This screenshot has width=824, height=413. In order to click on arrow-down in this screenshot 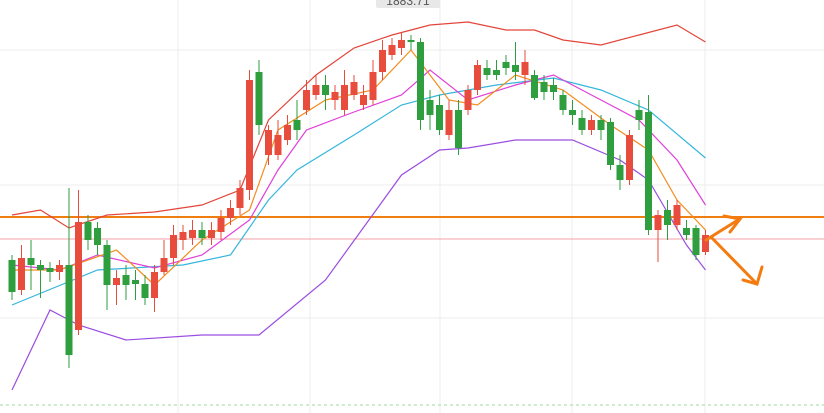, I will do `click(734, 261)`.